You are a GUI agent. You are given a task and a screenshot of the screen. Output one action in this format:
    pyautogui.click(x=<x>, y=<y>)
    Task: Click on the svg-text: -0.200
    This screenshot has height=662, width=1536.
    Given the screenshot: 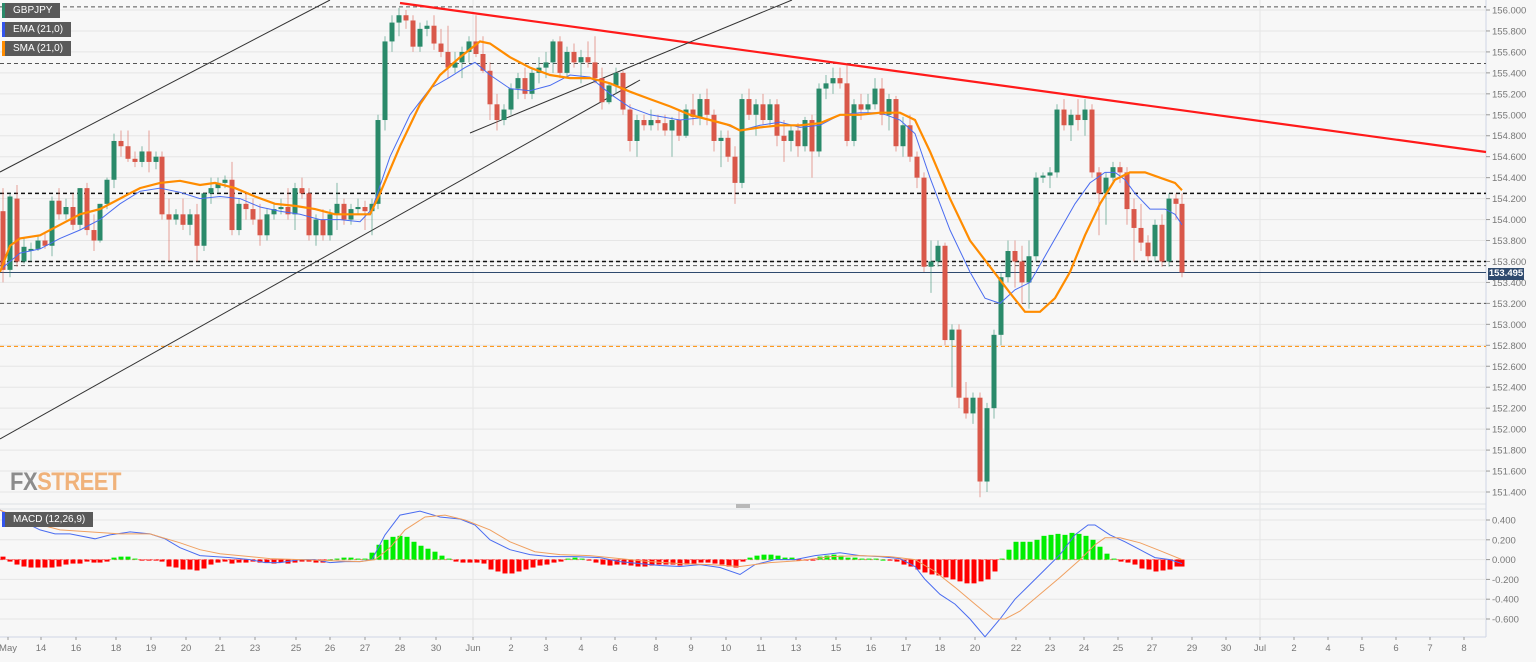 What is the action you would take?
    pyautogui.click(x=1505, y=580)
    